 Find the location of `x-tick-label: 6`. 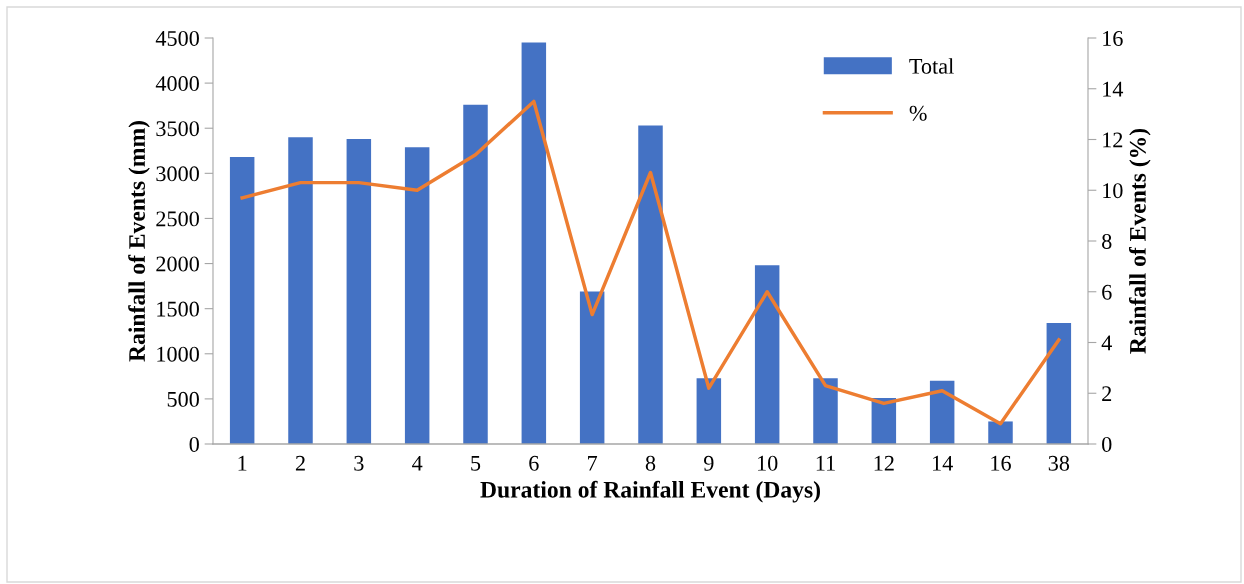

x-tick-label: 6 is located at coordinates (534, 463).